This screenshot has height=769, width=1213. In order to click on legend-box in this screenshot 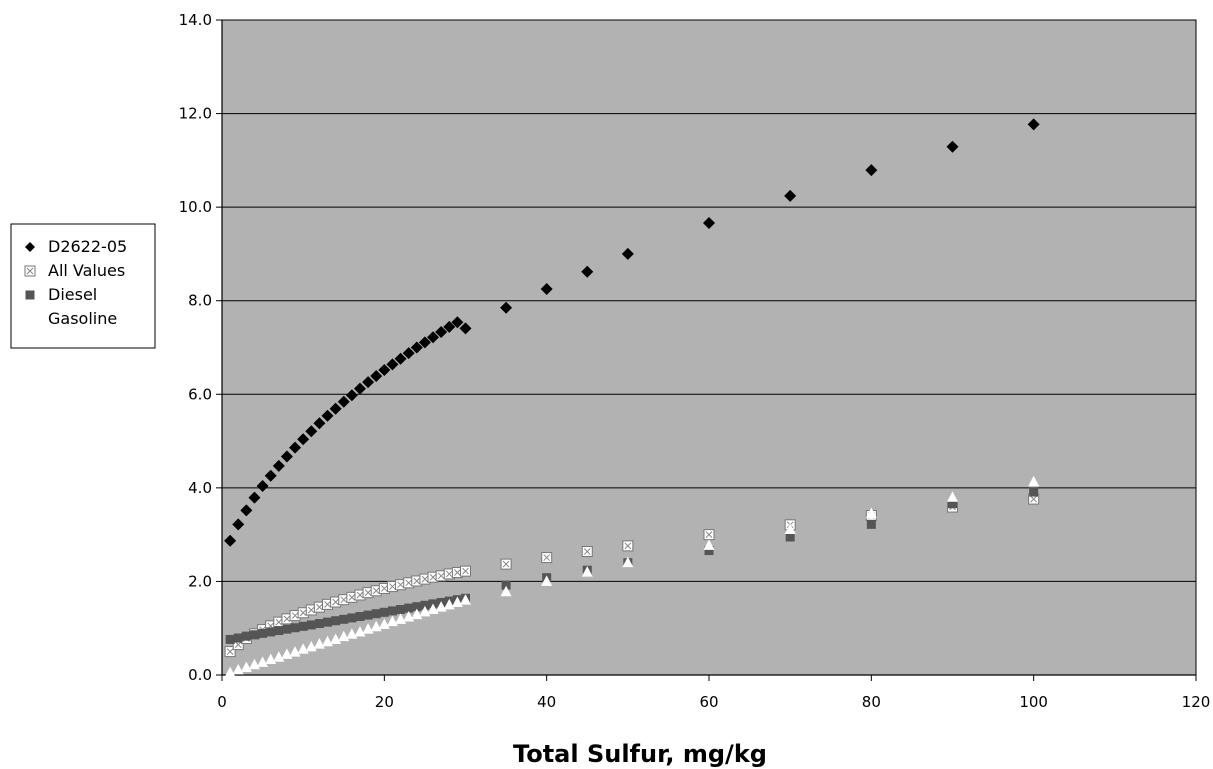, I will do `click(83, 286)`.